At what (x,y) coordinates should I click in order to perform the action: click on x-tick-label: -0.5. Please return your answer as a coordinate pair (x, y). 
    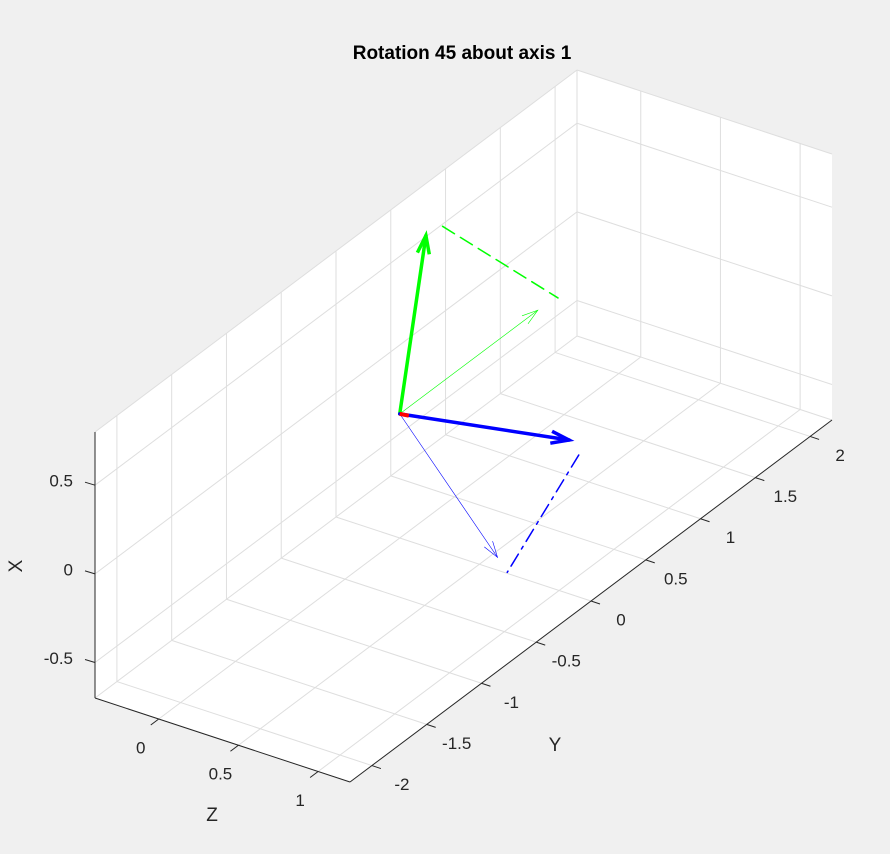
    Looking at the image, I should click on (58, 658).